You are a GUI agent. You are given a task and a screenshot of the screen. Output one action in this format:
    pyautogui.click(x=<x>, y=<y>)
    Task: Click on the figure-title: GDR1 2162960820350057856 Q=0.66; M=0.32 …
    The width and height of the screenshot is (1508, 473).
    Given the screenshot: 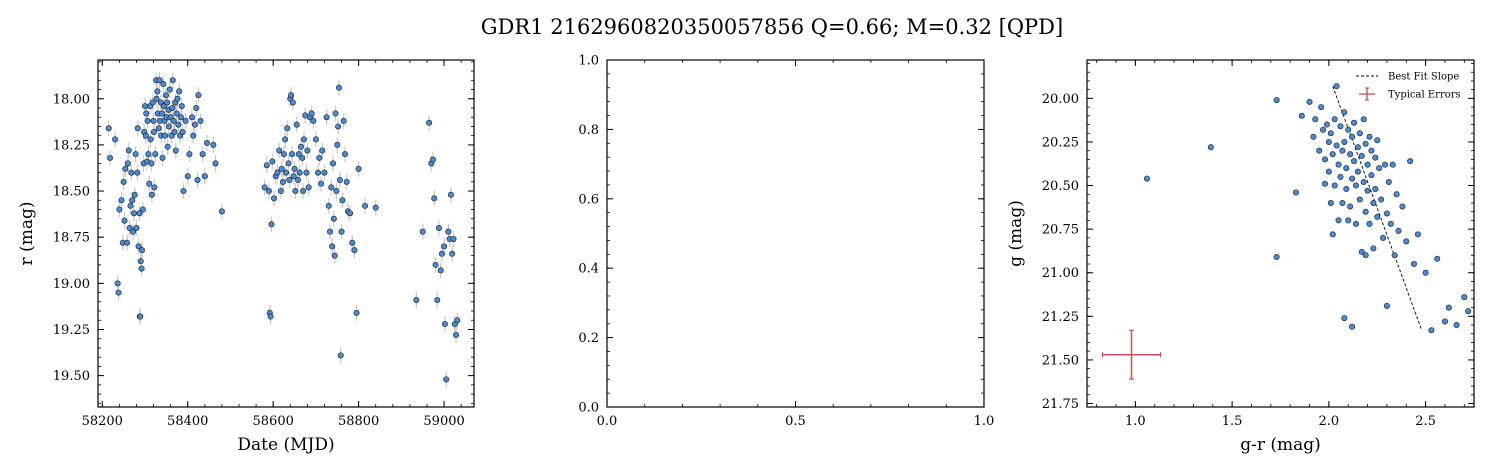 What is the action you would take?
    pyautogui.click(x=772, y=27)
    